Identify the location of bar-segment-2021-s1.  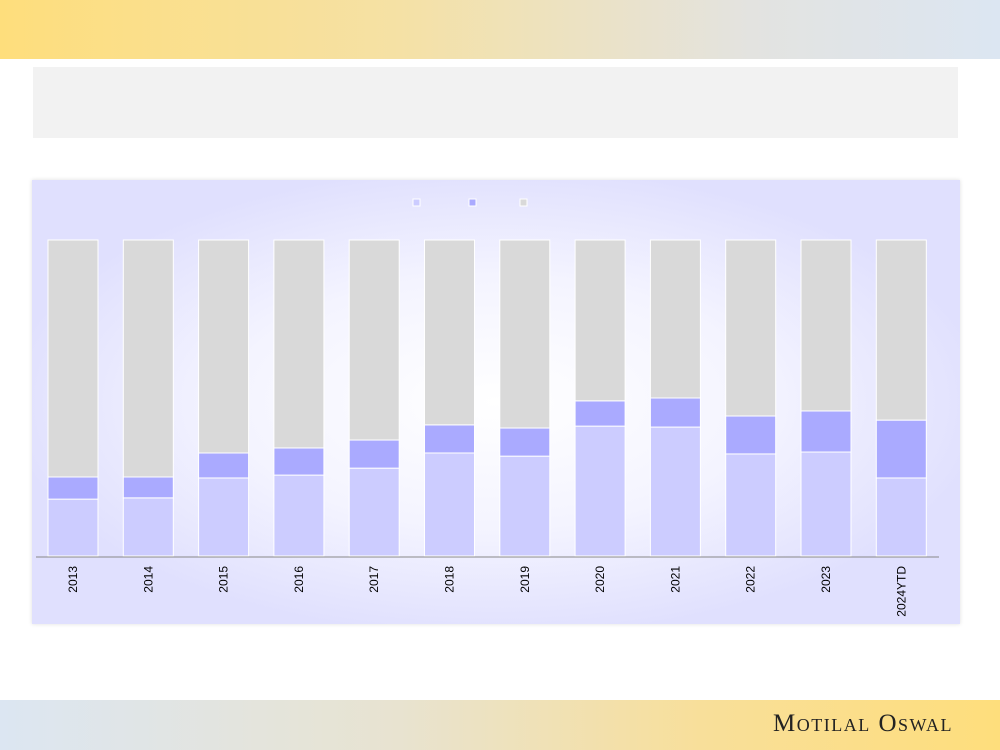
(675, 412).